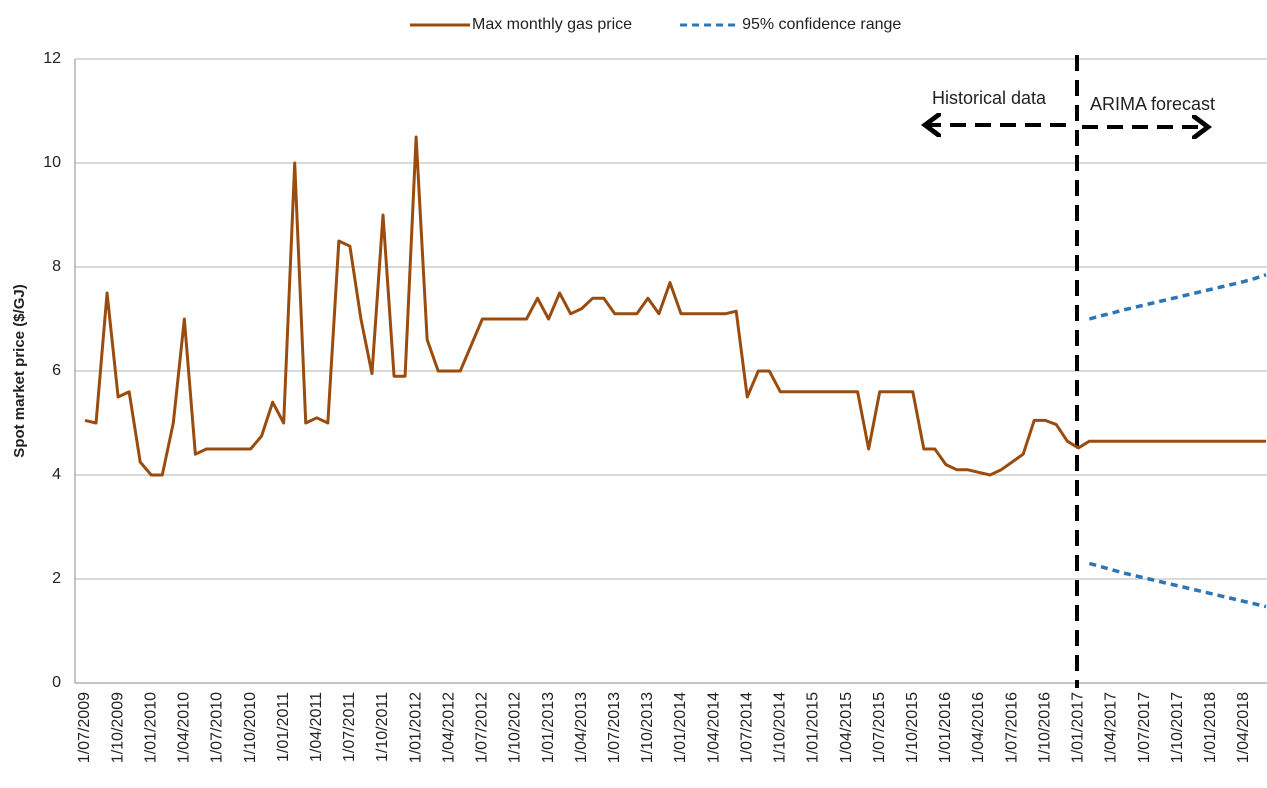 The width and height of the screenshot is (1267, 788). What do you see at coordinates (1243, 727) in the screenshot?
I see `x-tick-label: 1/04/2018` at bounding box center [1243, 727].